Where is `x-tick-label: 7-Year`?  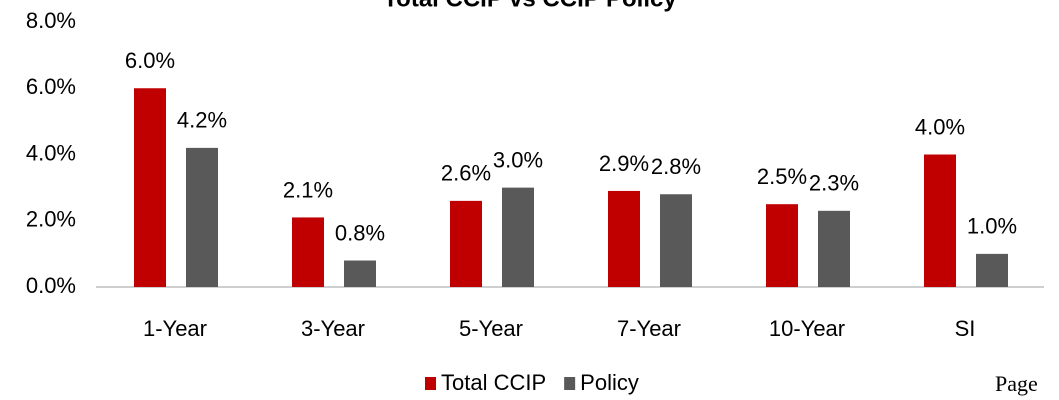 x-tick-label: 7-Year is located at coordinates (649, 328).